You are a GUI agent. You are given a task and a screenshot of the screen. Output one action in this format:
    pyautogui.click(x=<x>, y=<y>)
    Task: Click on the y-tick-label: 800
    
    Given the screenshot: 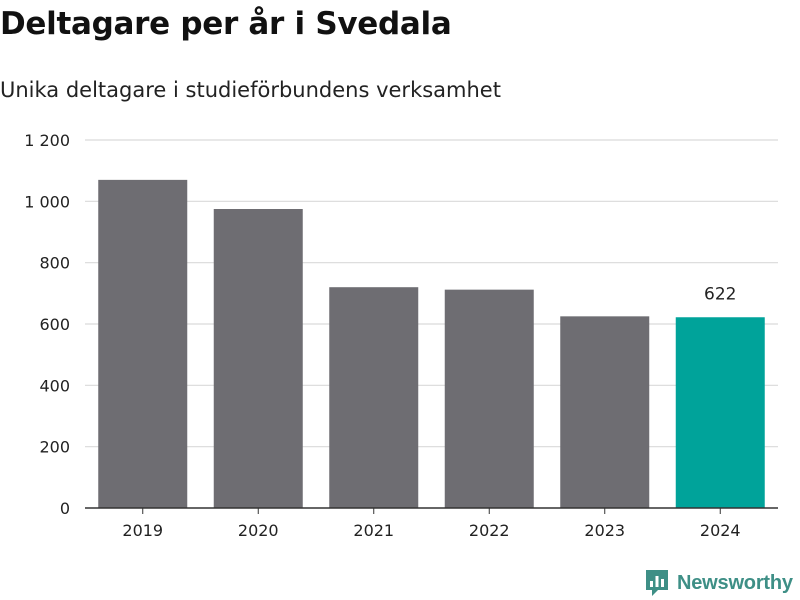 What is the action you would take?
    pyautogui.click(x=54, y=263)
    